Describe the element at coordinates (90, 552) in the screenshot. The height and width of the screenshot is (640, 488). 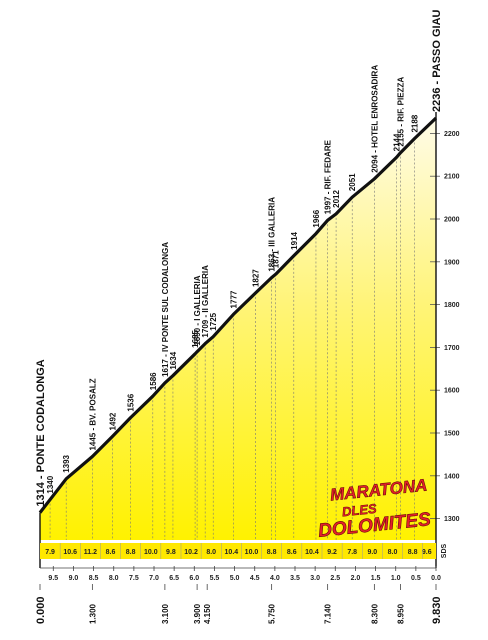
I see `grade-label: 11.2` at that location.